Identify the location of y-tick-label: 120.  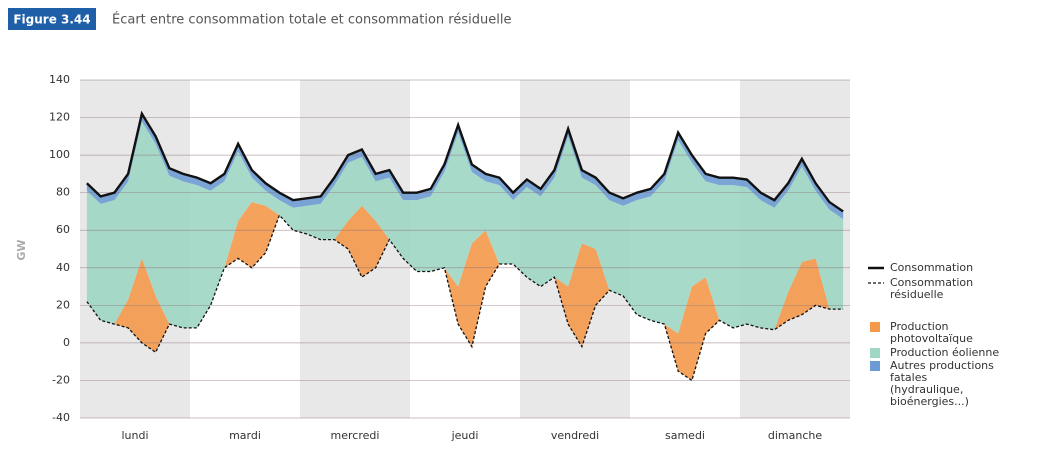
(59, 117).